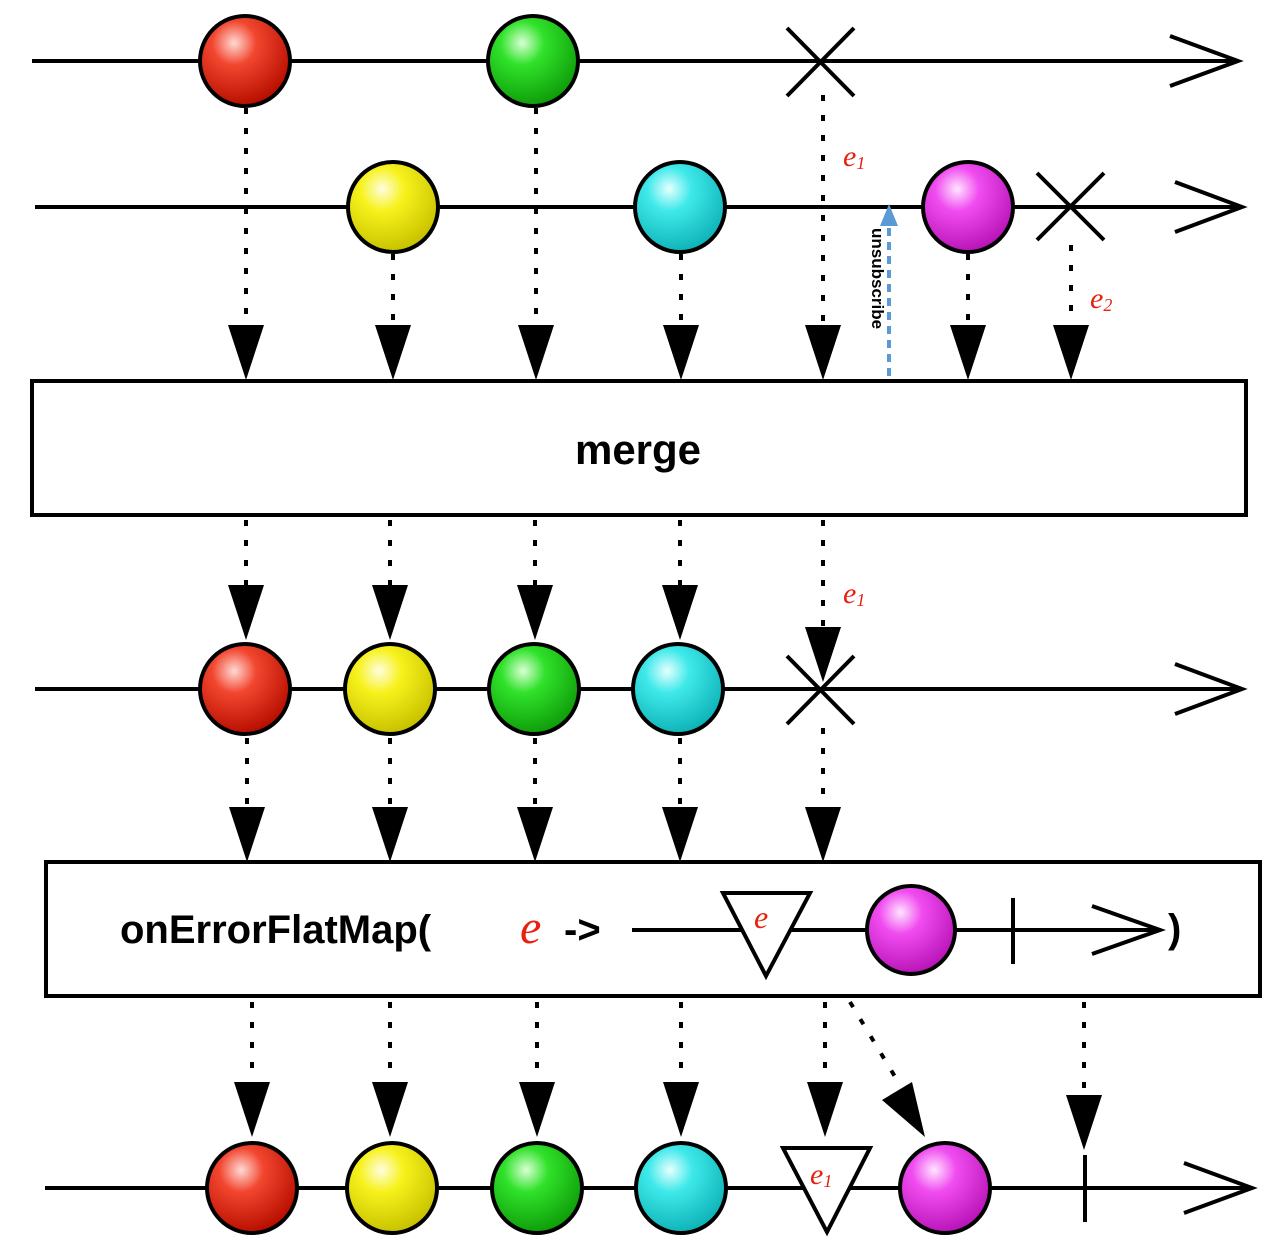 The width and height of the screenshot is (1280, 1260). I want to click on arrowheads-from-onerrorflatmap, so click(668, 1116).